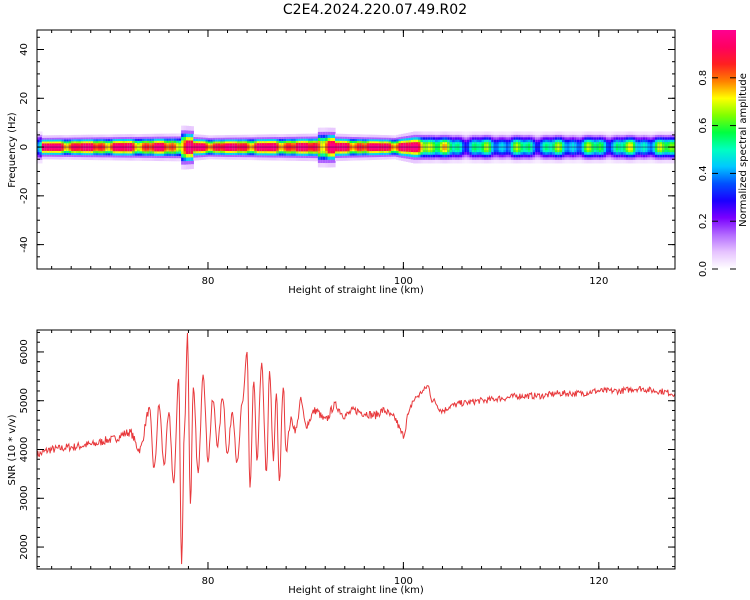 Image resolution: width=750 pixels, height=600 pixels. Describe the element at coordinates (24, 49) in the screenshot. I see `spectrogram-y-tick-label: 40` at that location.